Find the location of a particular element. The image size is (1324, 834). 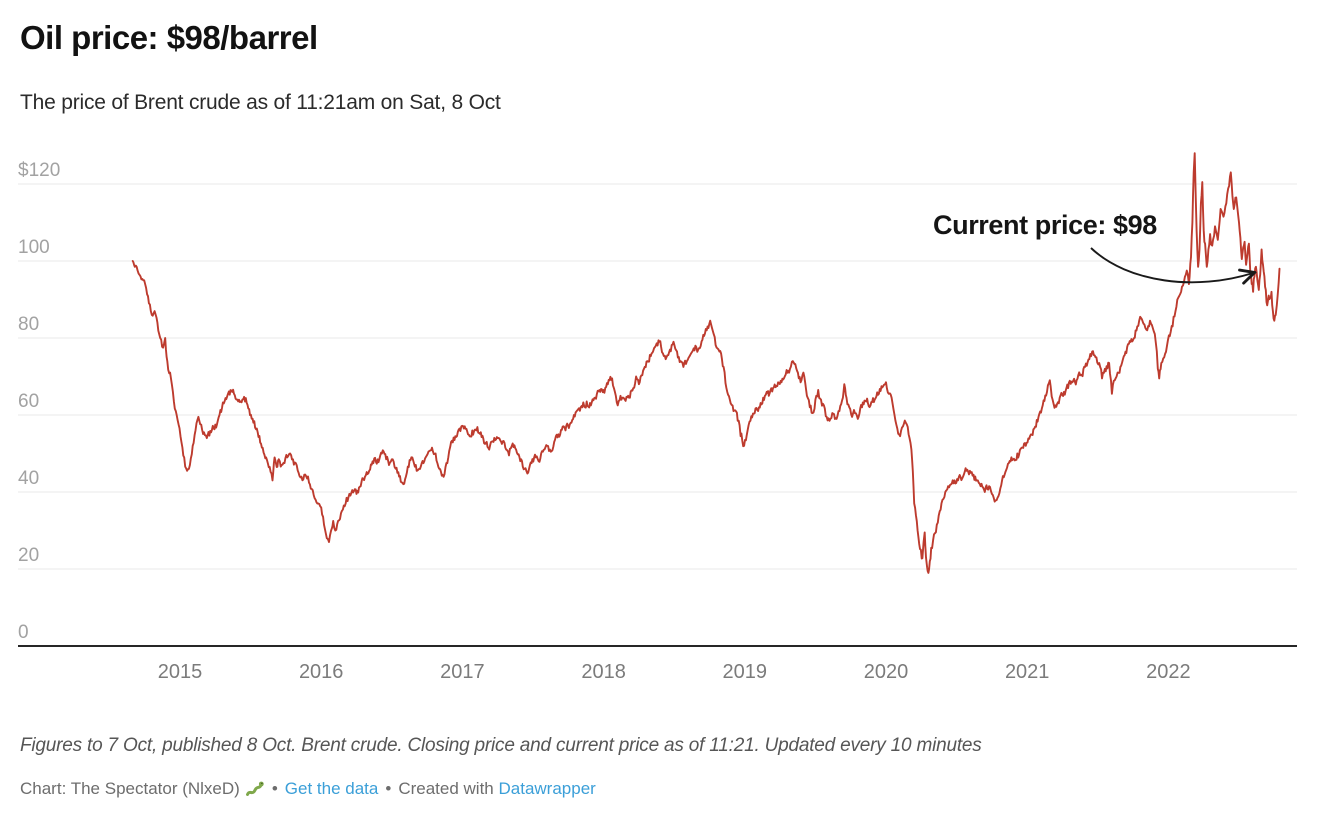

y-tick-label: 60 is located at coordinates (28, 401).